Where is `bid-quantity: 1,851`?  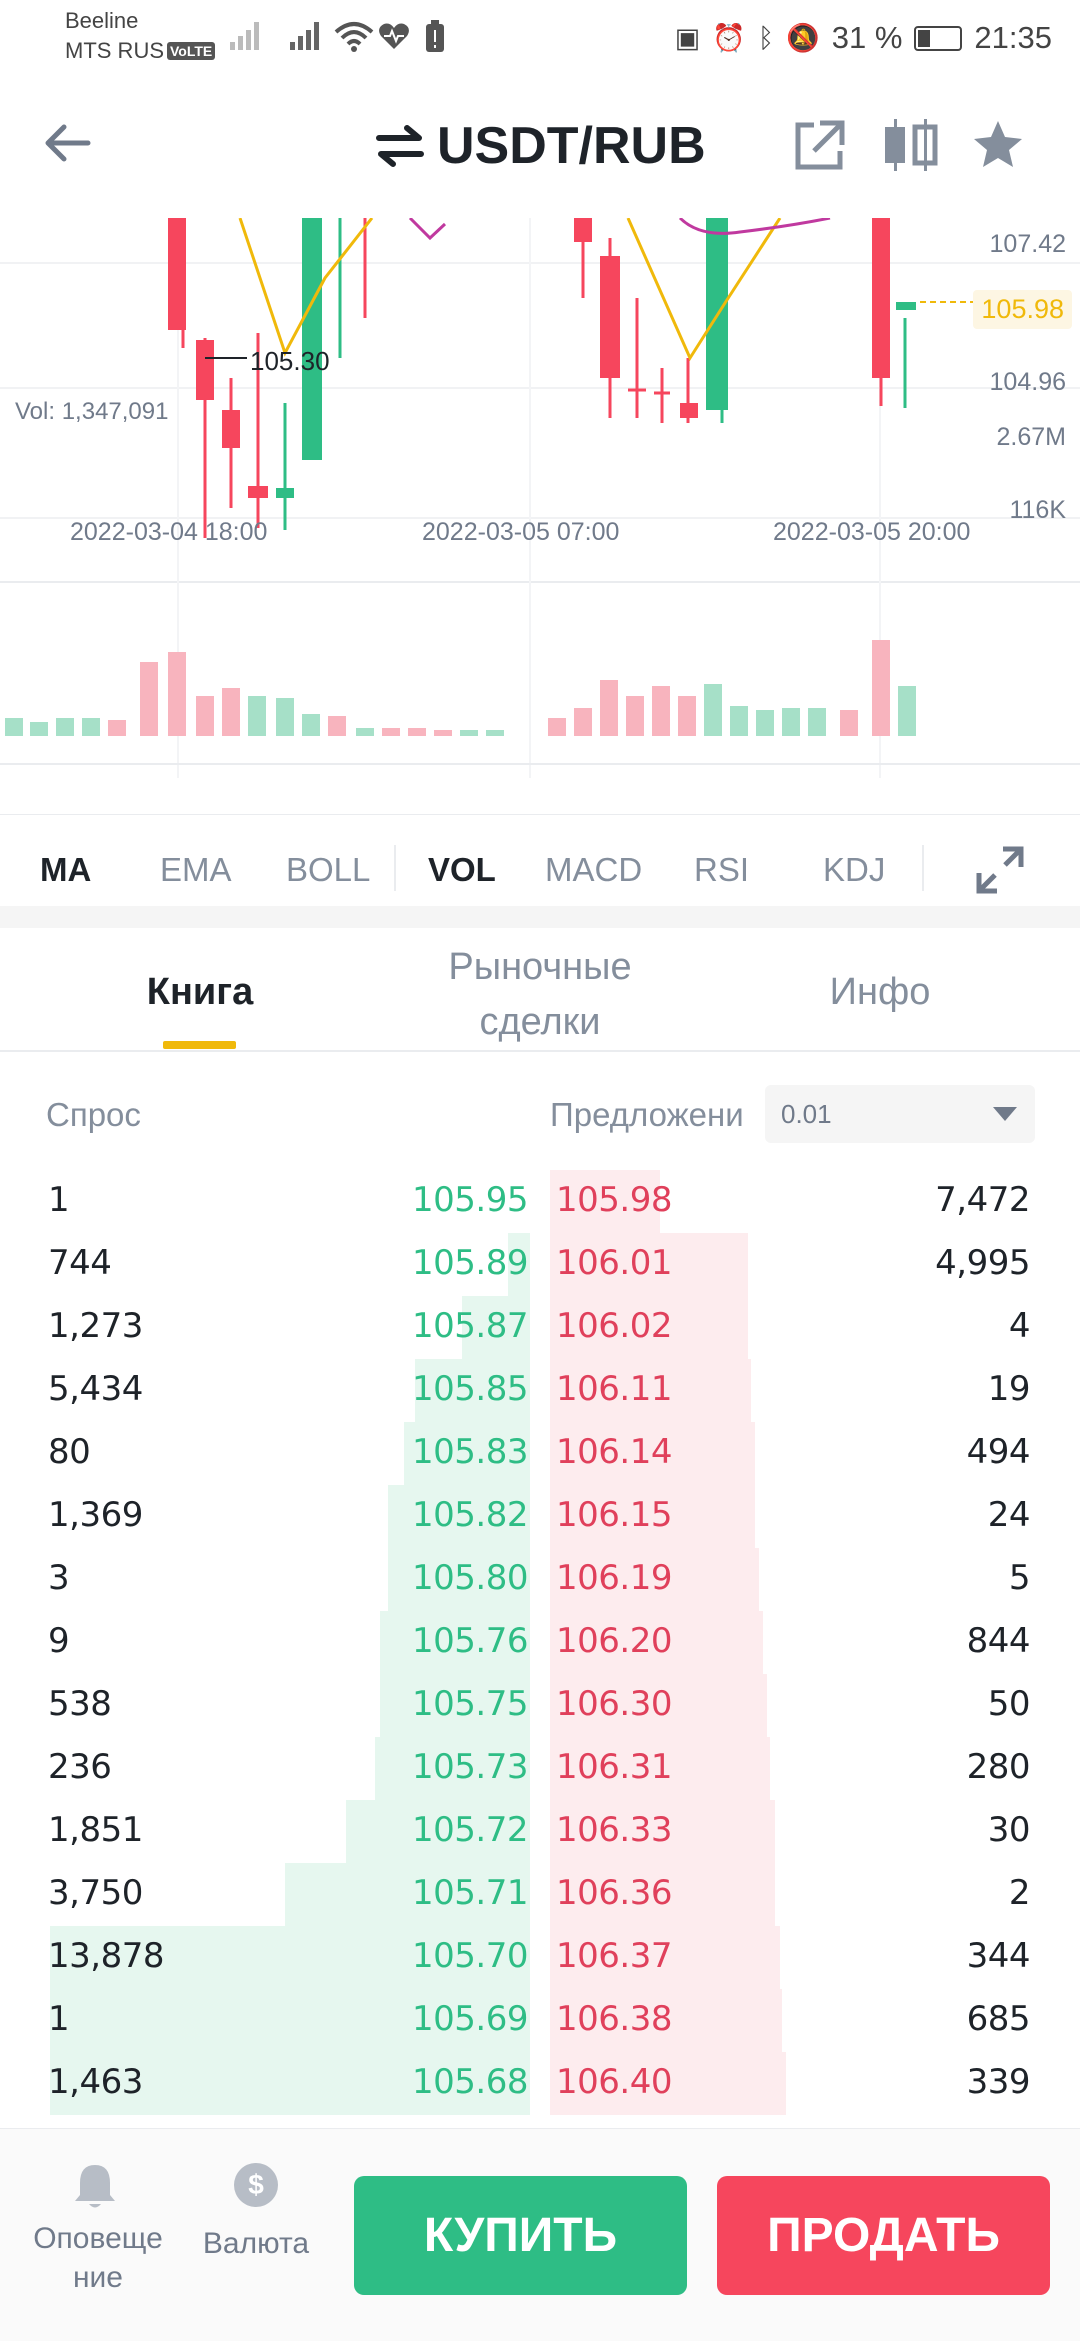 bid-quantity: 1,851 is located at coordinates (95, 1830).